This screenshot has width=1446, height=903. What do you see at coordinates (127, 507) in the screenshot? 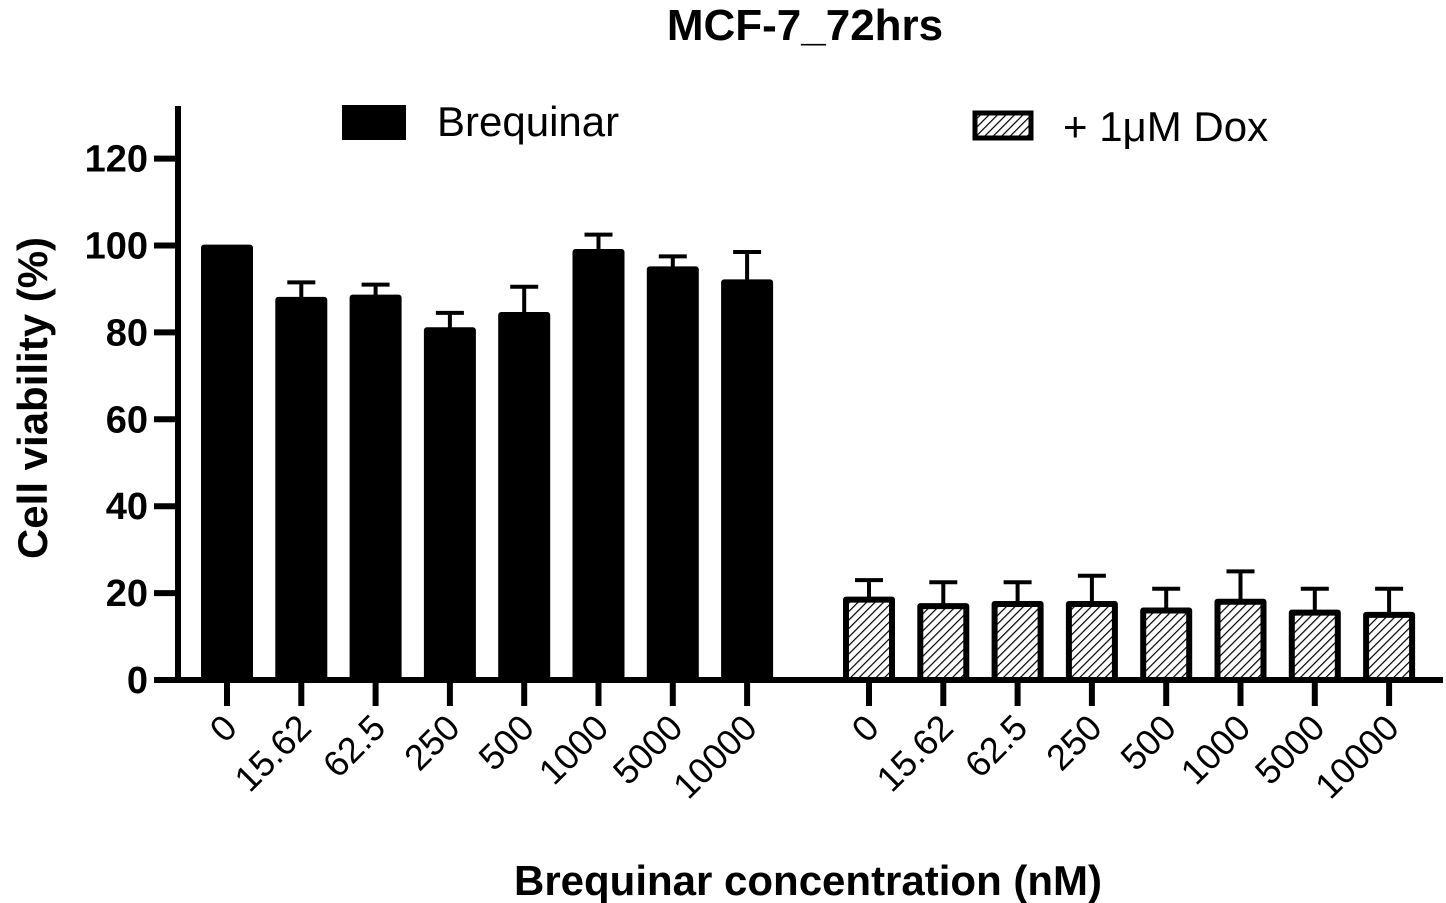
I see `y-tick-label: 40` at bounding box center [127, 507].